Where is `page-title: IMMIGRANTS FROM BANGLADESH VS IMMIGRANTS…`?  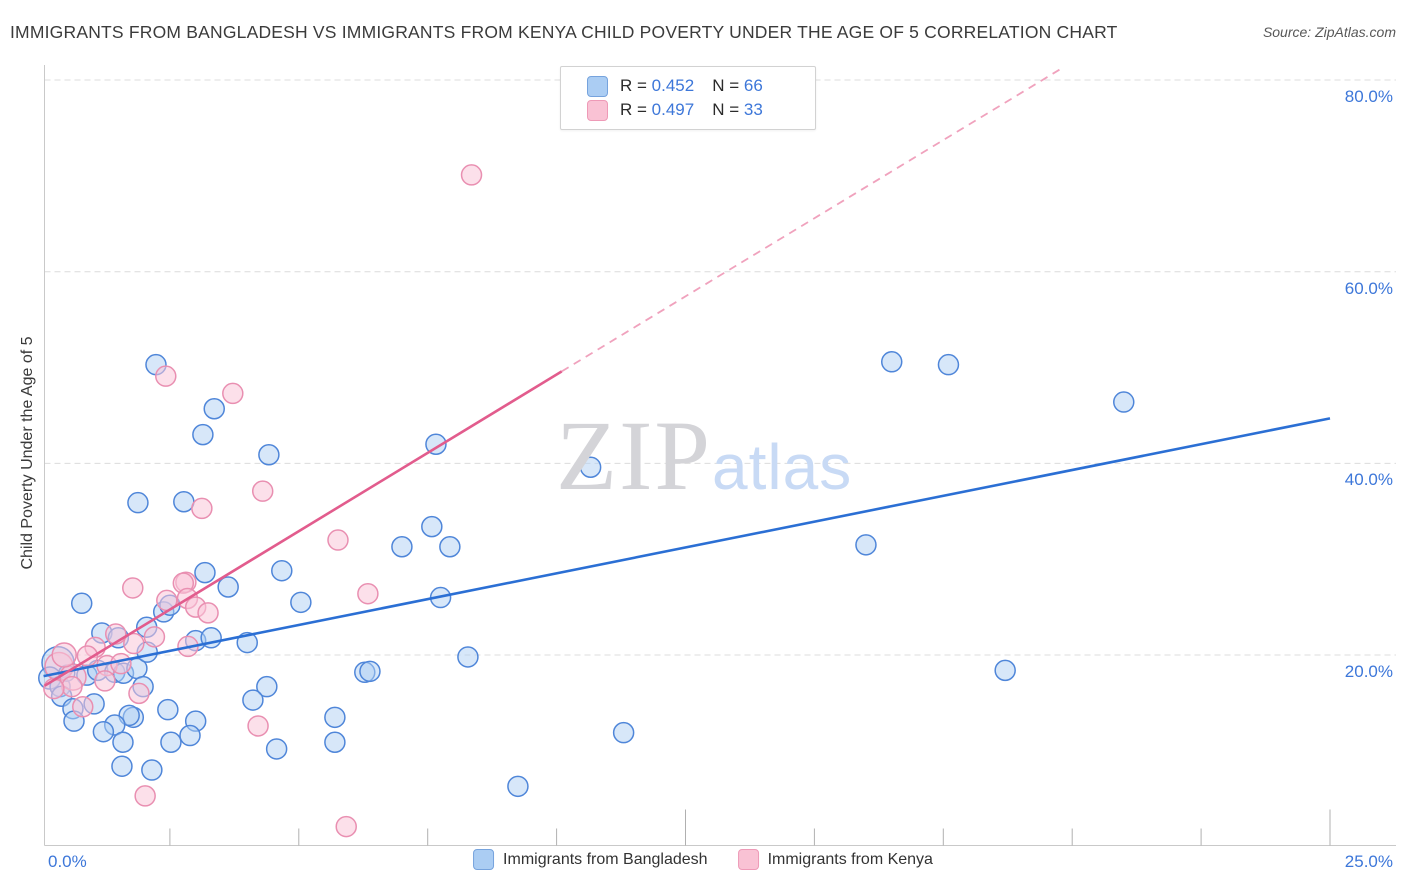 page-title: IMMIGRANTS FROM BANGLADESH VS IMMIGRANTS… is located at coordinates (564, 32).